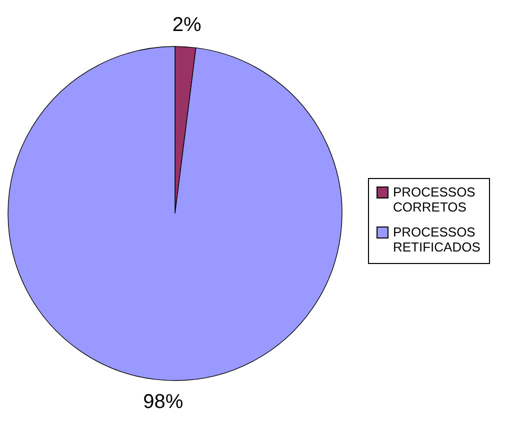 This screenshot has height=427, width=531. I want to click on data-label: 98%, so click(163, 402).